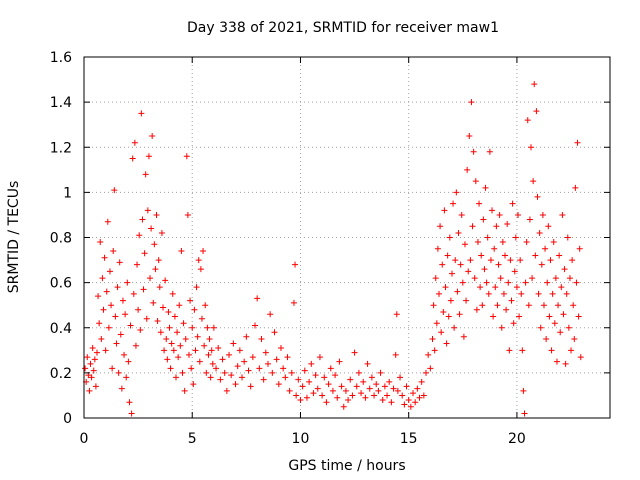 The image size is (640, 480). Describe the element at coordinates (61, 329) in the screenshot. I see `y-tick-label: 0.4` at that location.